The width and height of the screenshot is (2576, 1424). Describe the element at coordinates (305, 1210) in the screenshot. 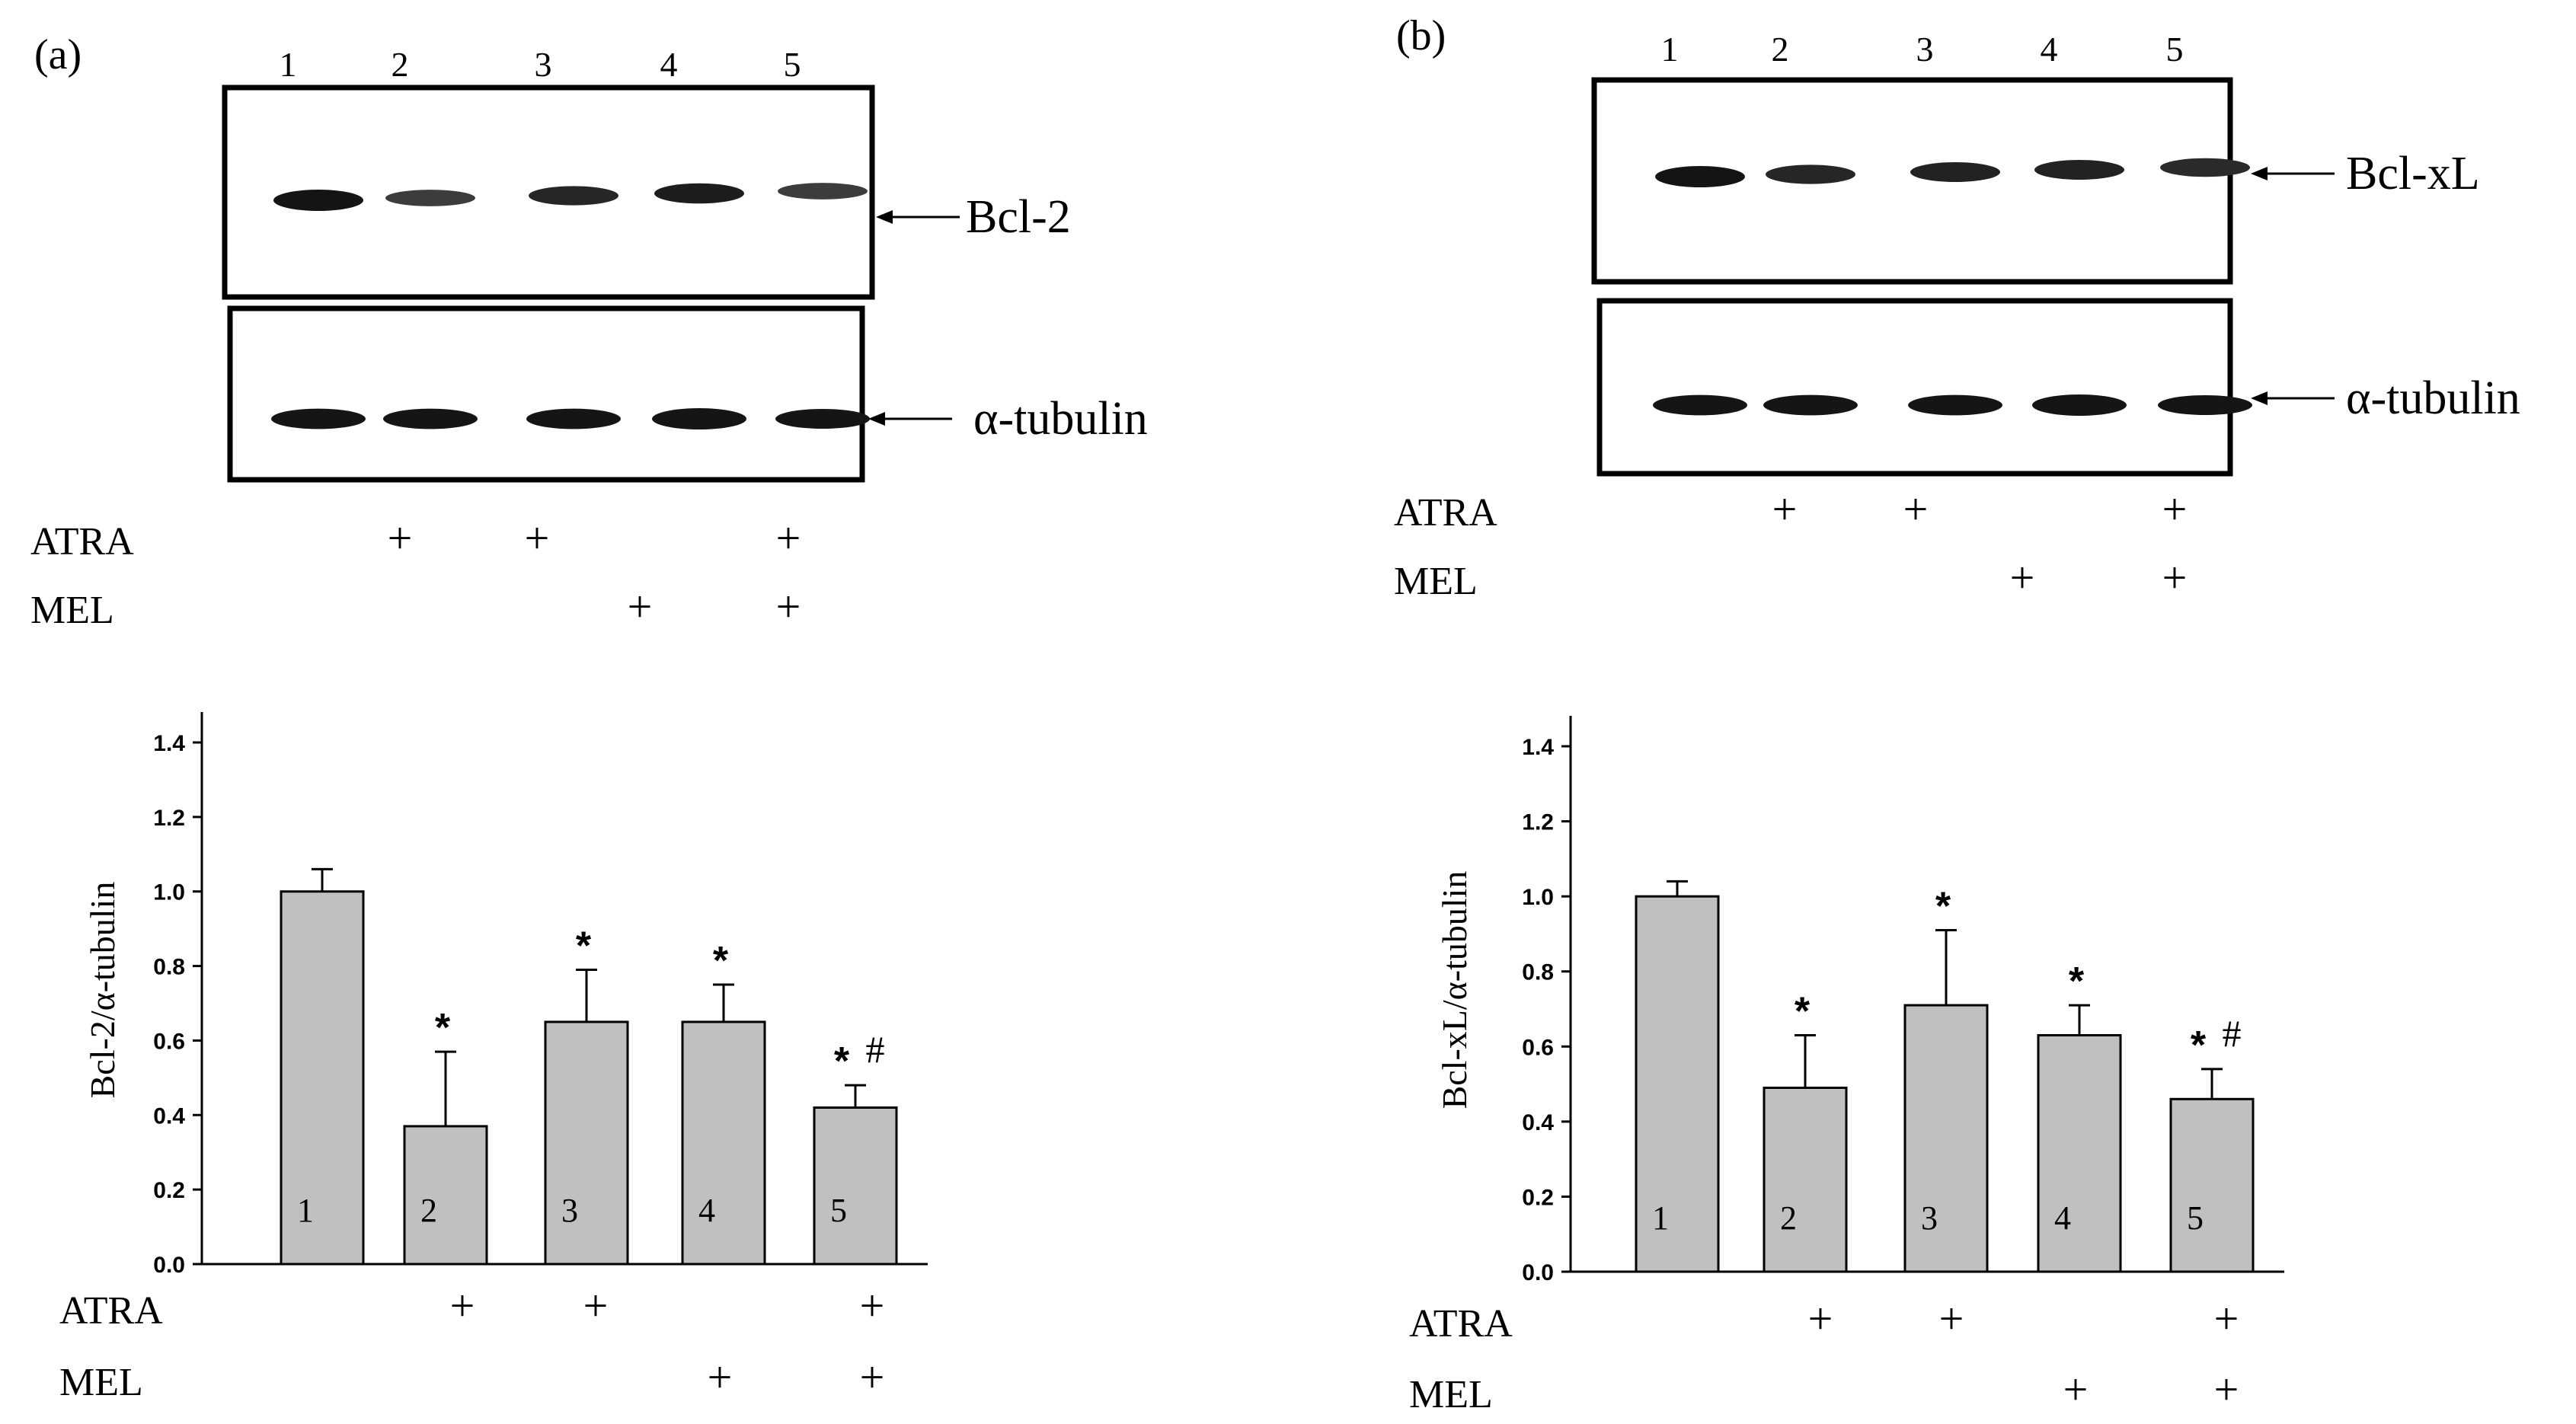

I see `bar-category-label: 1` at that location.